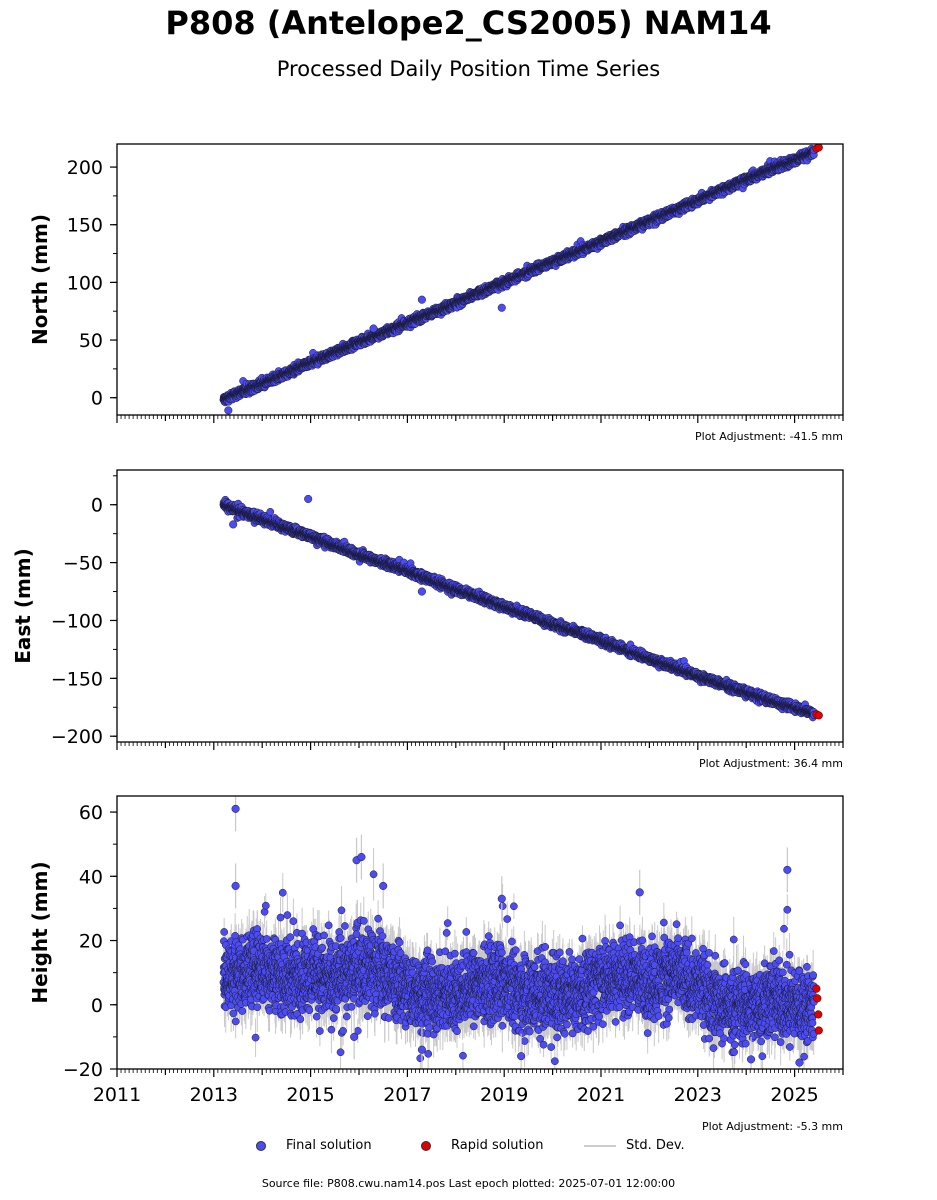  What do you see at coordinates (97, 399) in the screenshot?
I see `y-tick-label: 0` at bounding box center [97, 399].